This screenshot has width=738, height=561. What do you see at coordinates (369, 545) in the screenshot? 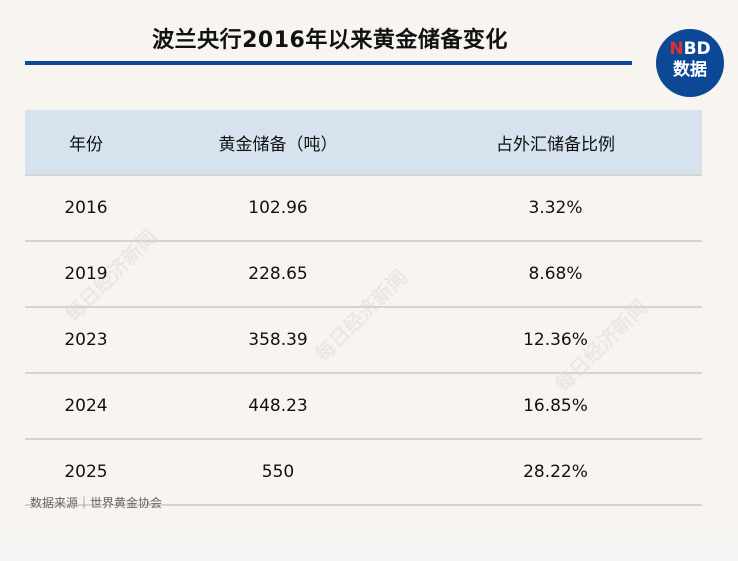
I see `bottom-band` at bounding box center [369, 545].